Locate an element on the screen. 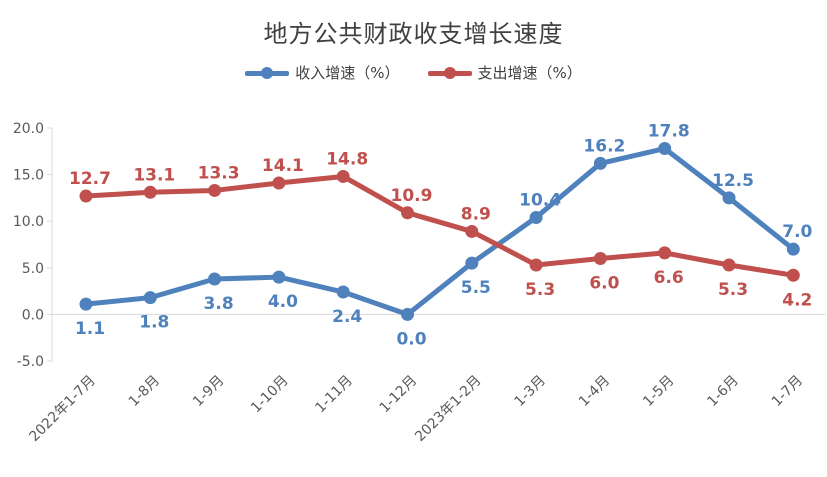 The width and height of the screenshot is (827, 477). legend-item-expenditure: 支出增速（%） is located at coordinates (504, 72).